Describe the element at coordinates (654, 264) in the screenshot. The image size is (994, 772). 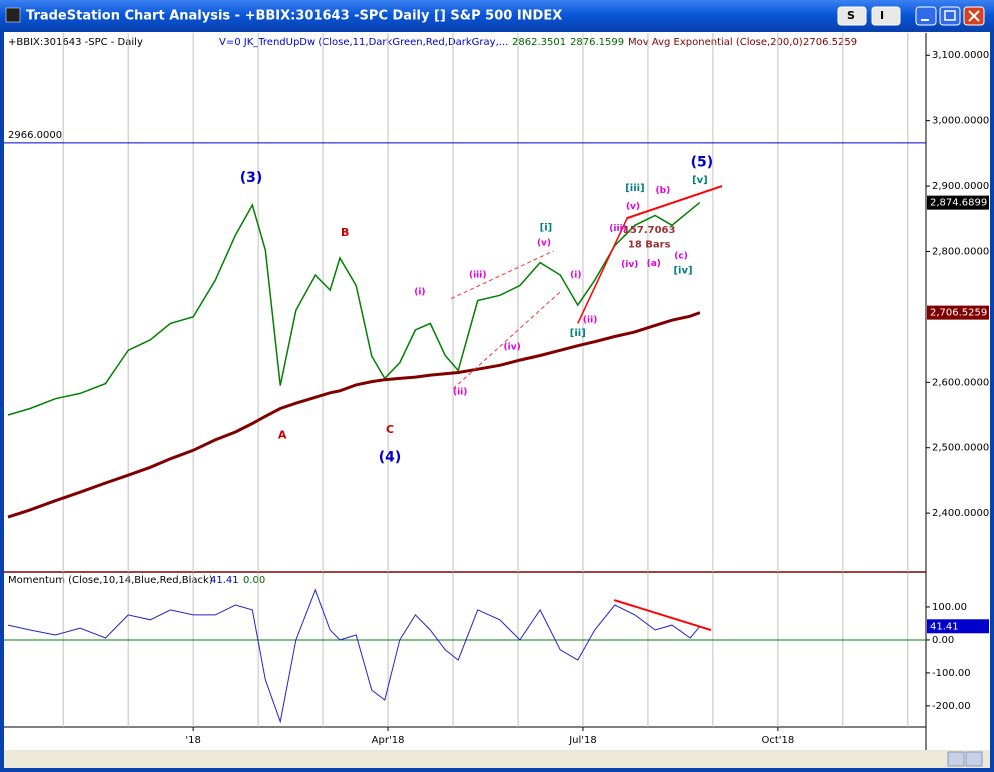
I see `annotation: (a)` at that location.